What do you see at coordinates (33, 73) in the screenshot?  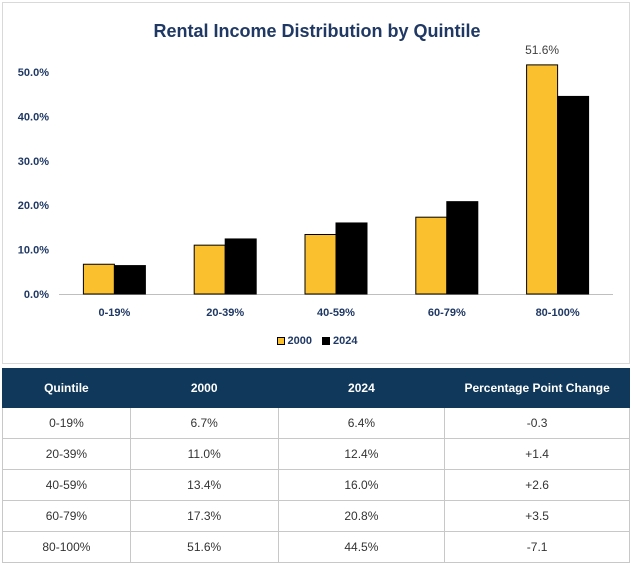 I see `y-tick-label: 50.0%` at bounding box center [33, 73].